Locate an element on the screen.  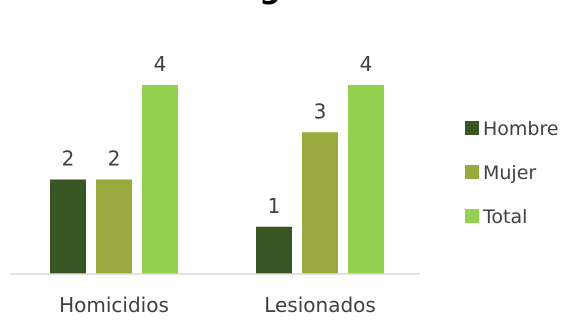
legend-label-mujer: Mujer is located at coordinates (509, 173).